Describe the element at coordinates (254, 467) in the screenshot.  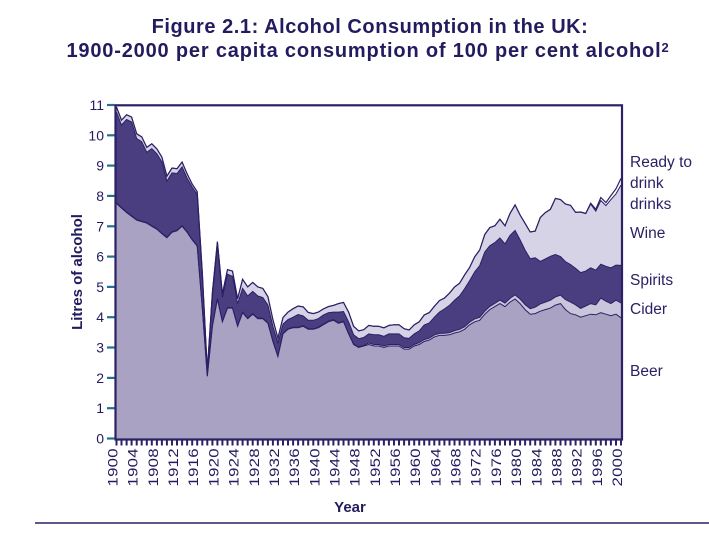
I see `svg-text: 1928` at that location.